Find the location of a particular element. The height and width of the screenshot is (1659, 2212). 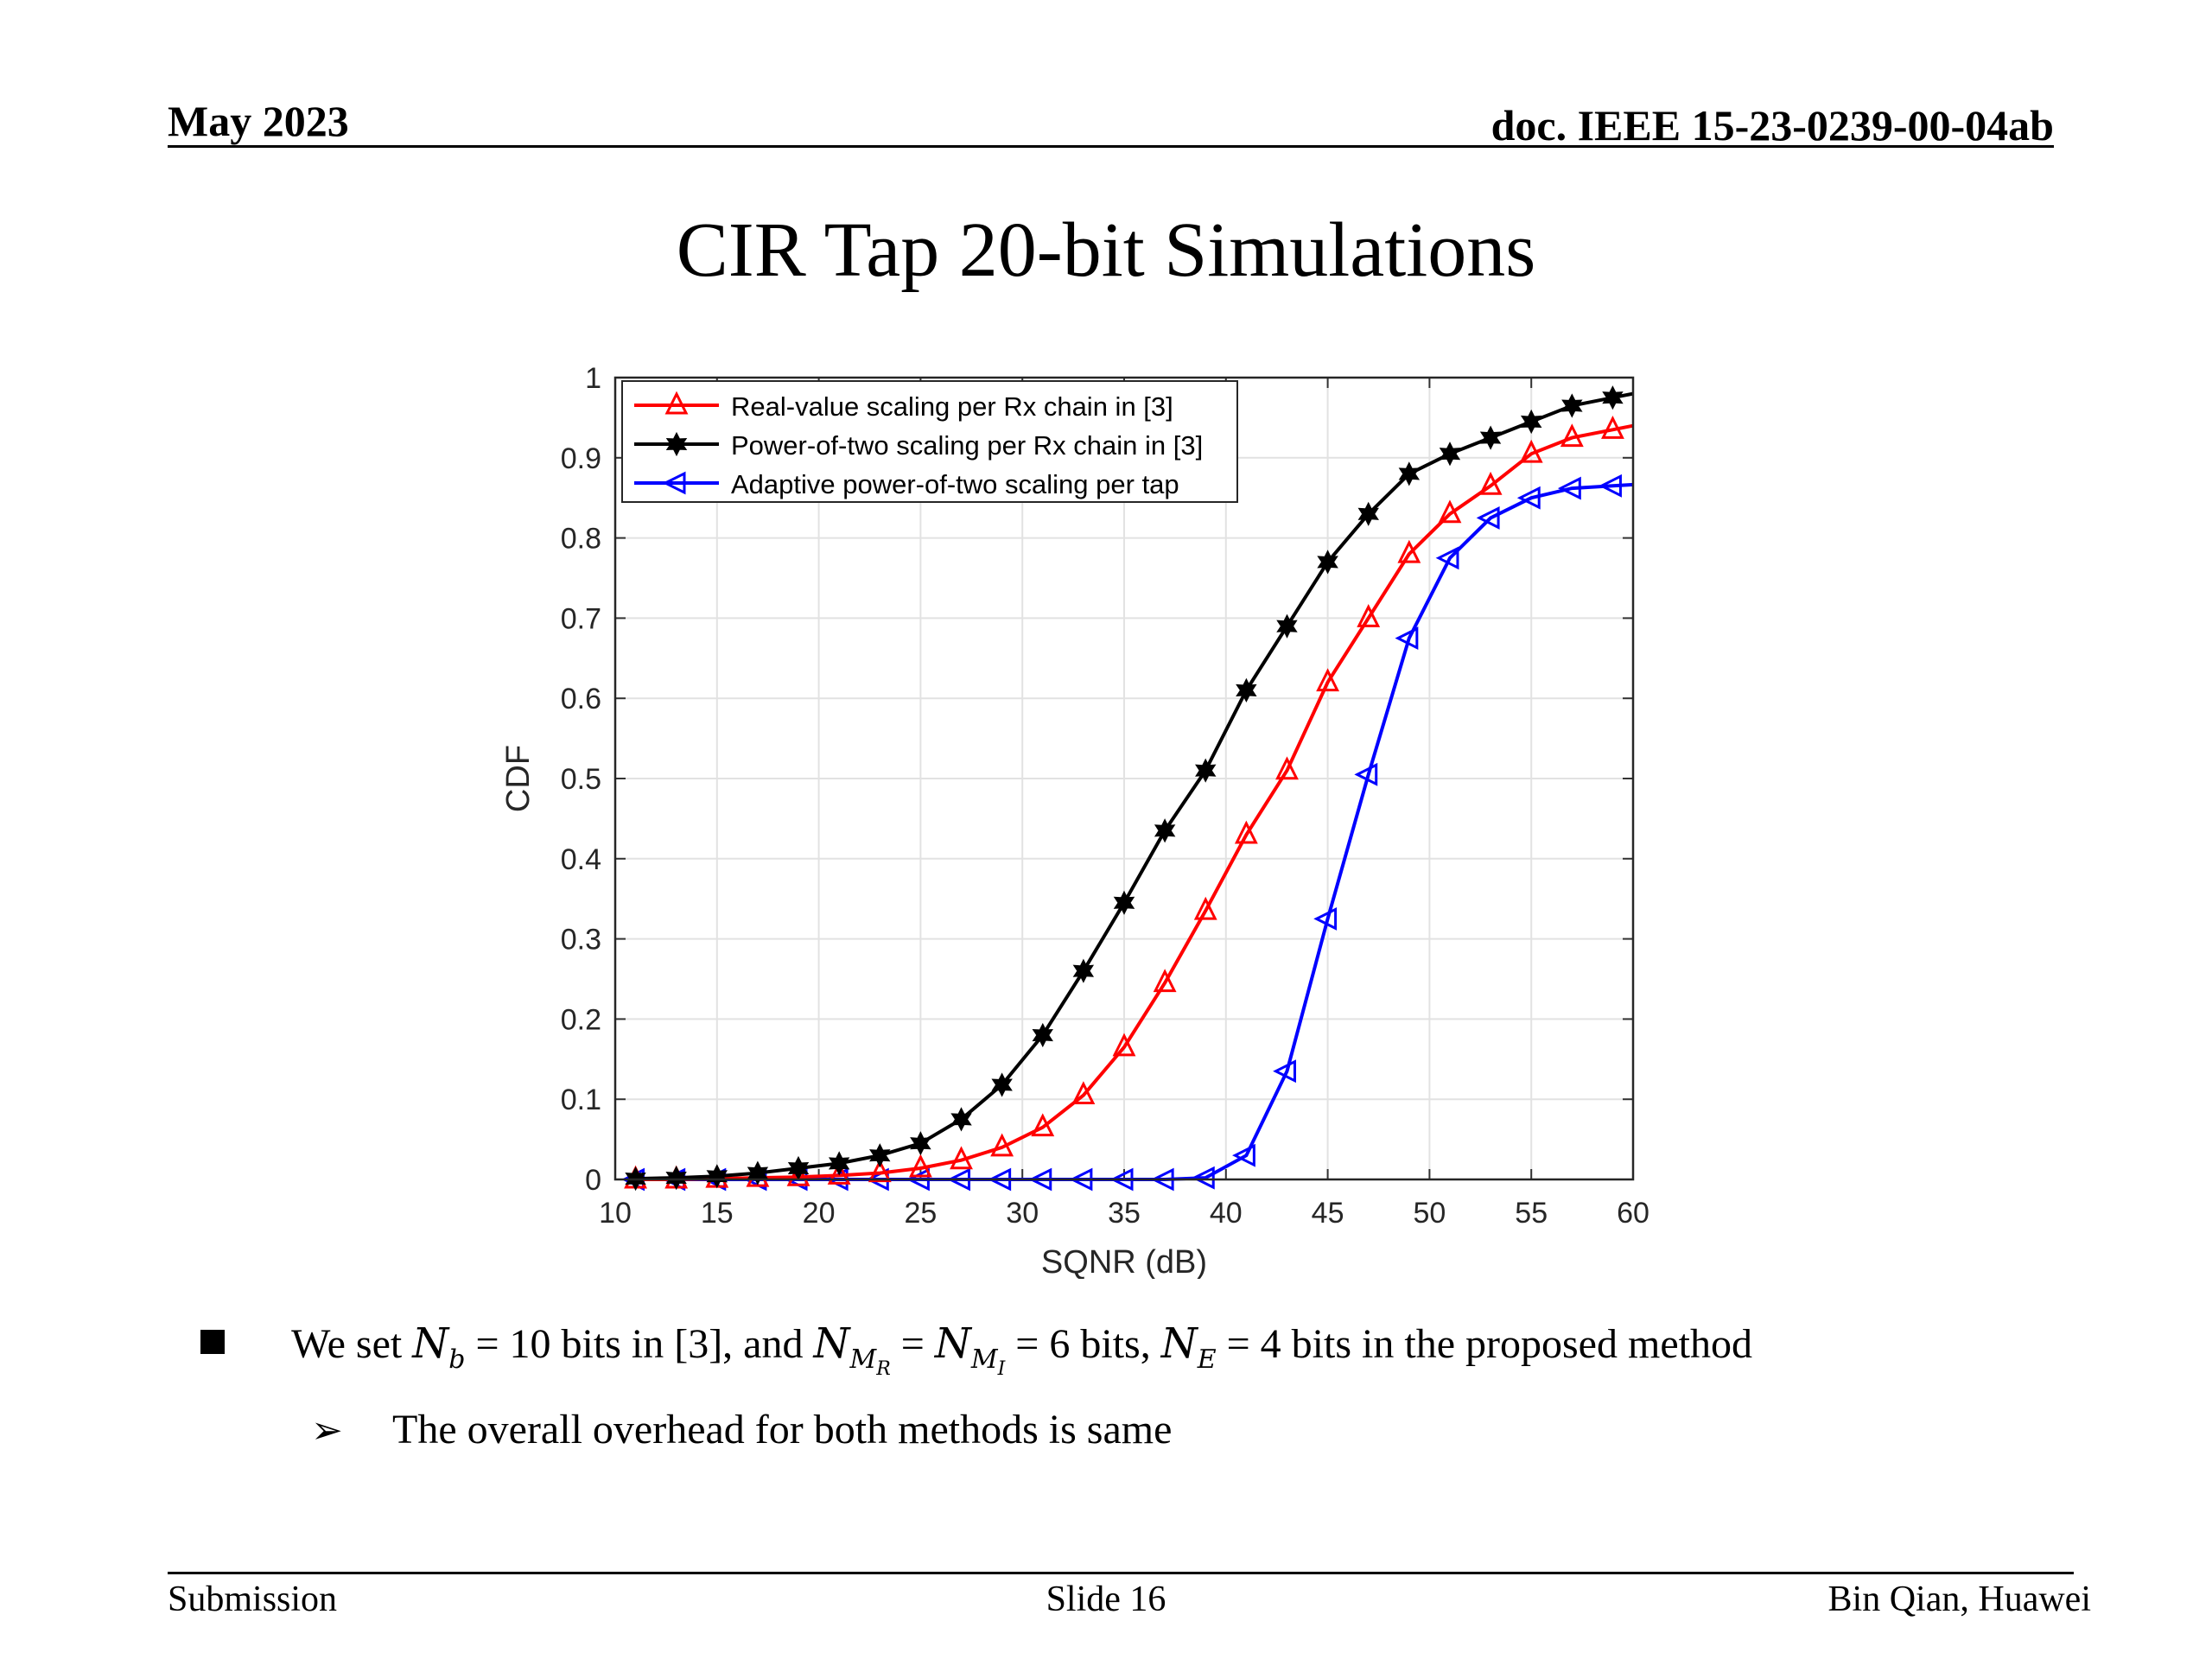

symbol-sub-m: MI is located at coordinates (987, 1362).